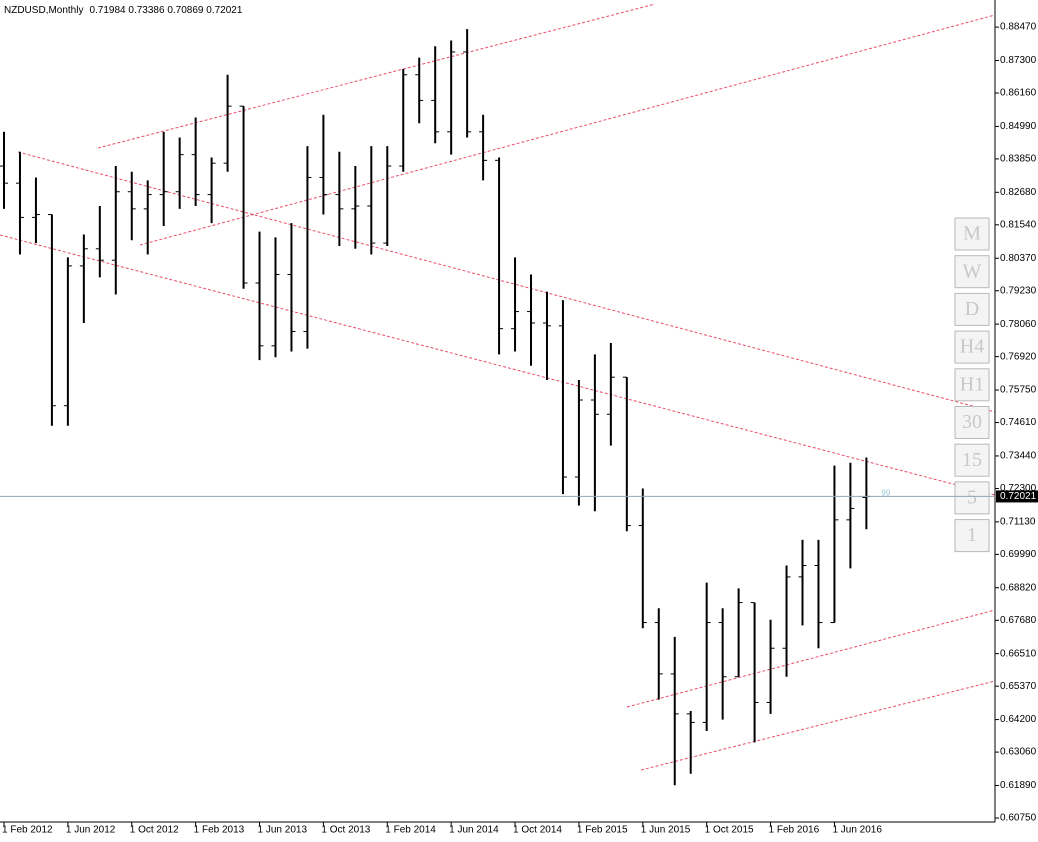 This screenshot has height=842, width=1038. I want to click on button-label: D, so click(972, 309).